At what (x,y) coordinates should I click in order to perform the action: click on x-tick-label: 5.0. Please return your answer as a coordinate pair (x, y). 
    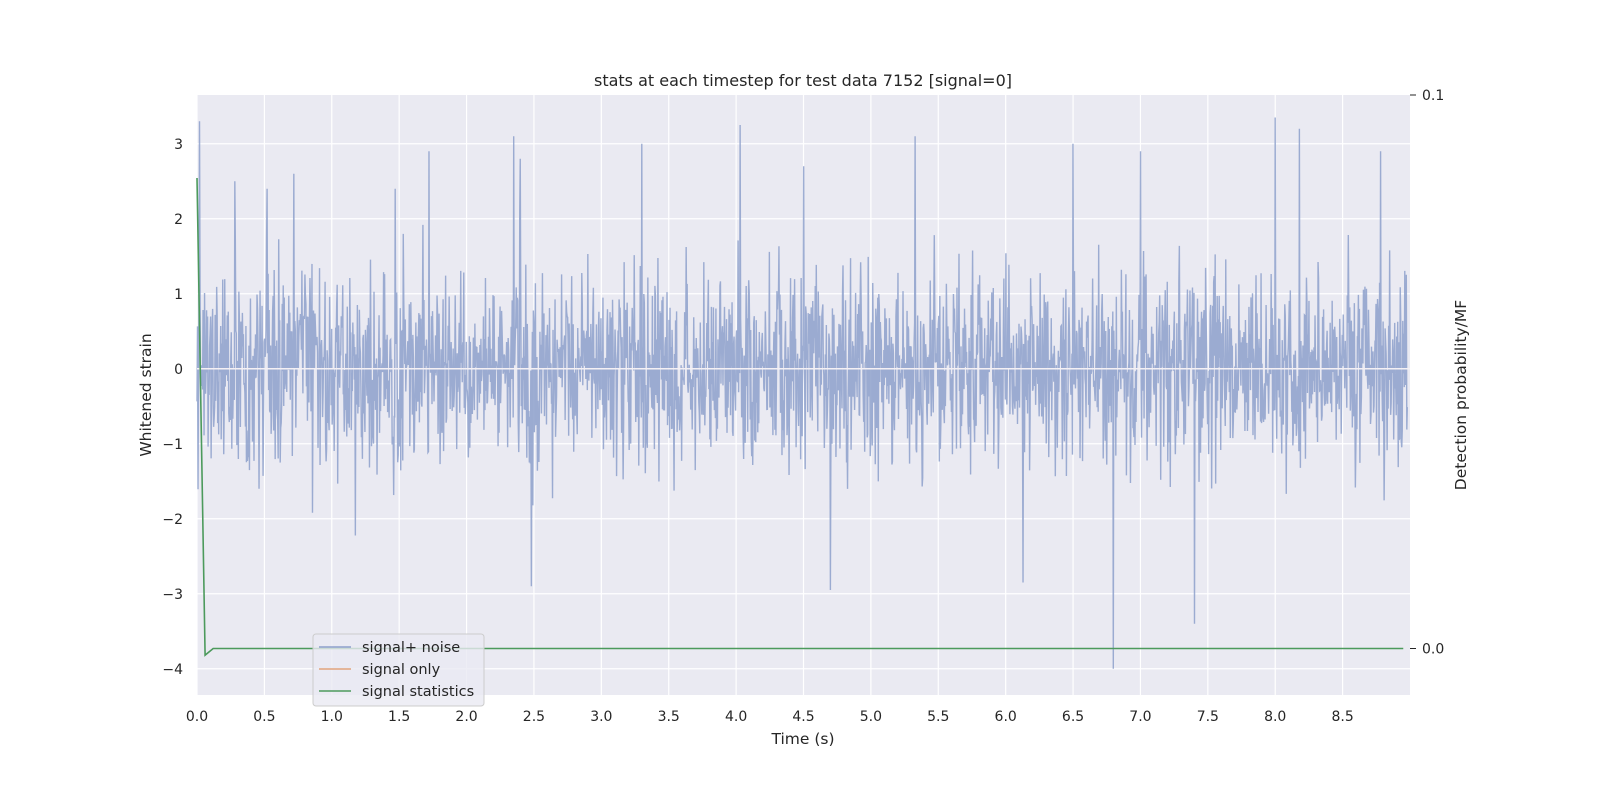
    Looking at the image, I should click on (871, 717).